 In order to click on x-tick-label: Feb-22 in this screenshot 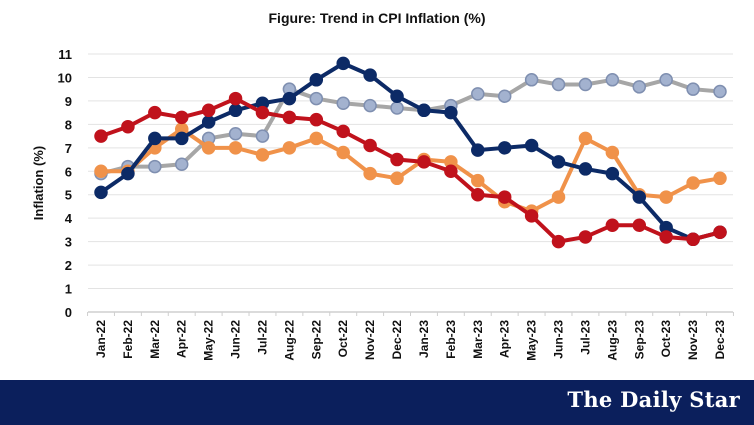, I will do `click(128, 339)`.